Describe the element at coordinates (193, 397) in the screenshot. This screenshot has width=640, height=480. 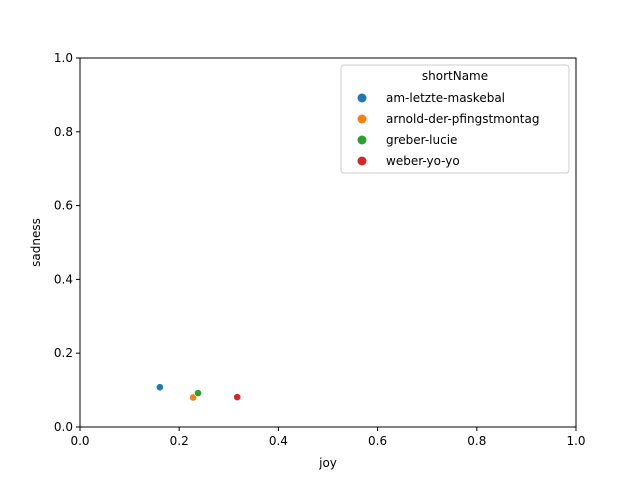
I see `data-point-arnold-der-pfingstmontag` at that location.